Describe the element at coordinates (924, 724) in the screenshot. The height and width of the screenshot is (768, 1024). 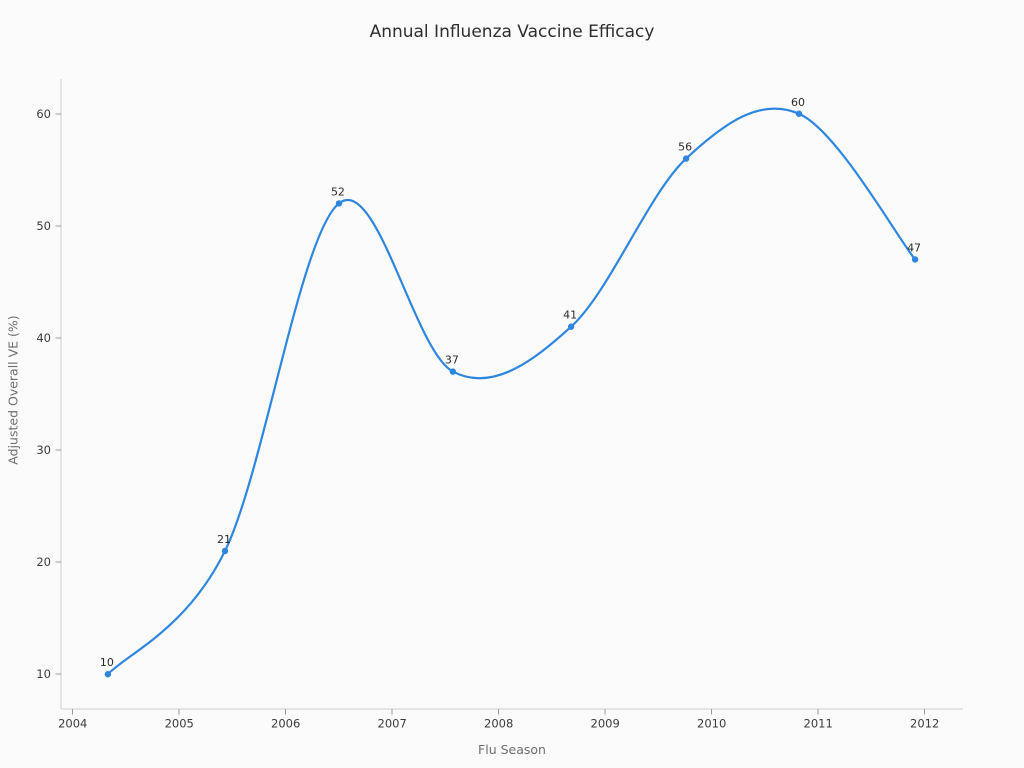
I see `x-tick-label: 2012` at that location.